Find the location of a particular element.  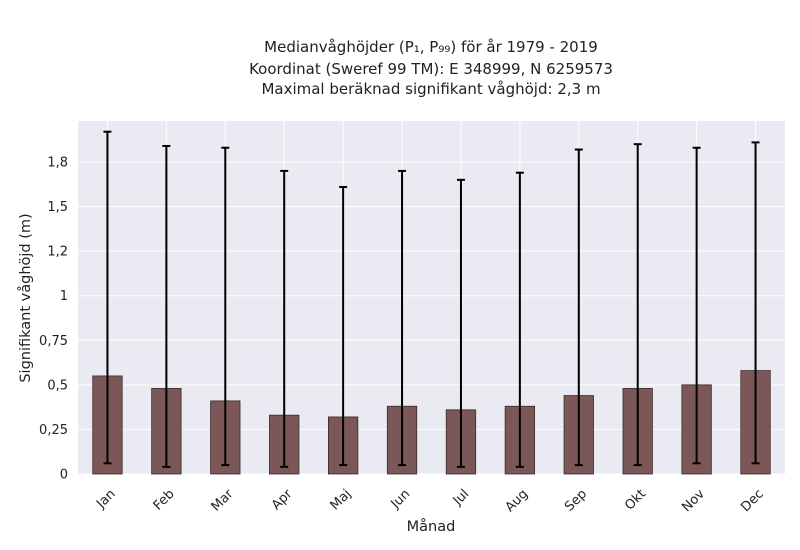

x-tick-label: Jan is located at coordinates (105, 499).